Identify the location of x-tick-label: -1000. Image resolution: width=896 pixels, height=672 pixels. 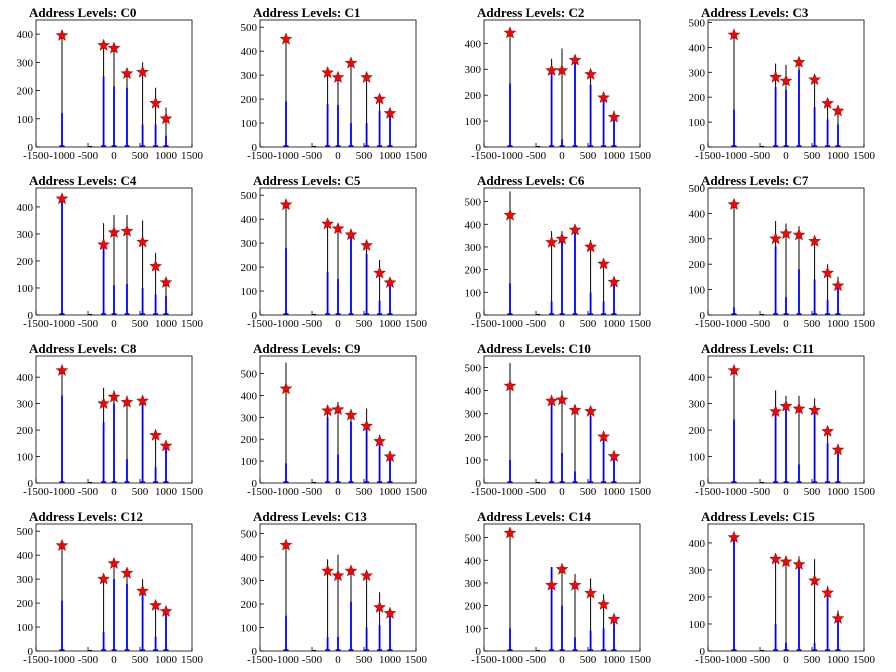
(286, 660).